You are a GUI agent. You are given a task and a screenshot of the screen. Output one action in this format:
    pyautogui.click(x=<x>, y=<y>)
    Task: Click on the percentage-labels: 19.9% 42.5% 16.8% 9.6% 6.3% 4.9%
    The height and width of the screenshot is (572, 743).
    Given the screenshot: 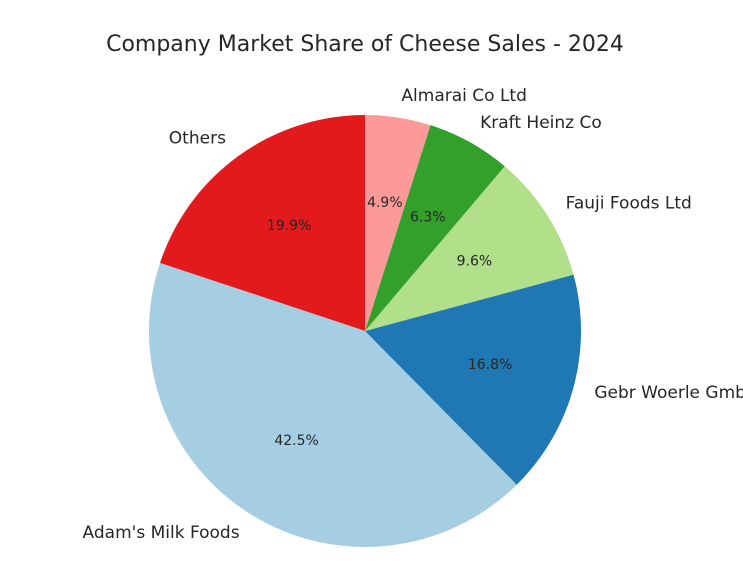 What is the action you would take?
    pyautogui.click(x=389, y=322)
    